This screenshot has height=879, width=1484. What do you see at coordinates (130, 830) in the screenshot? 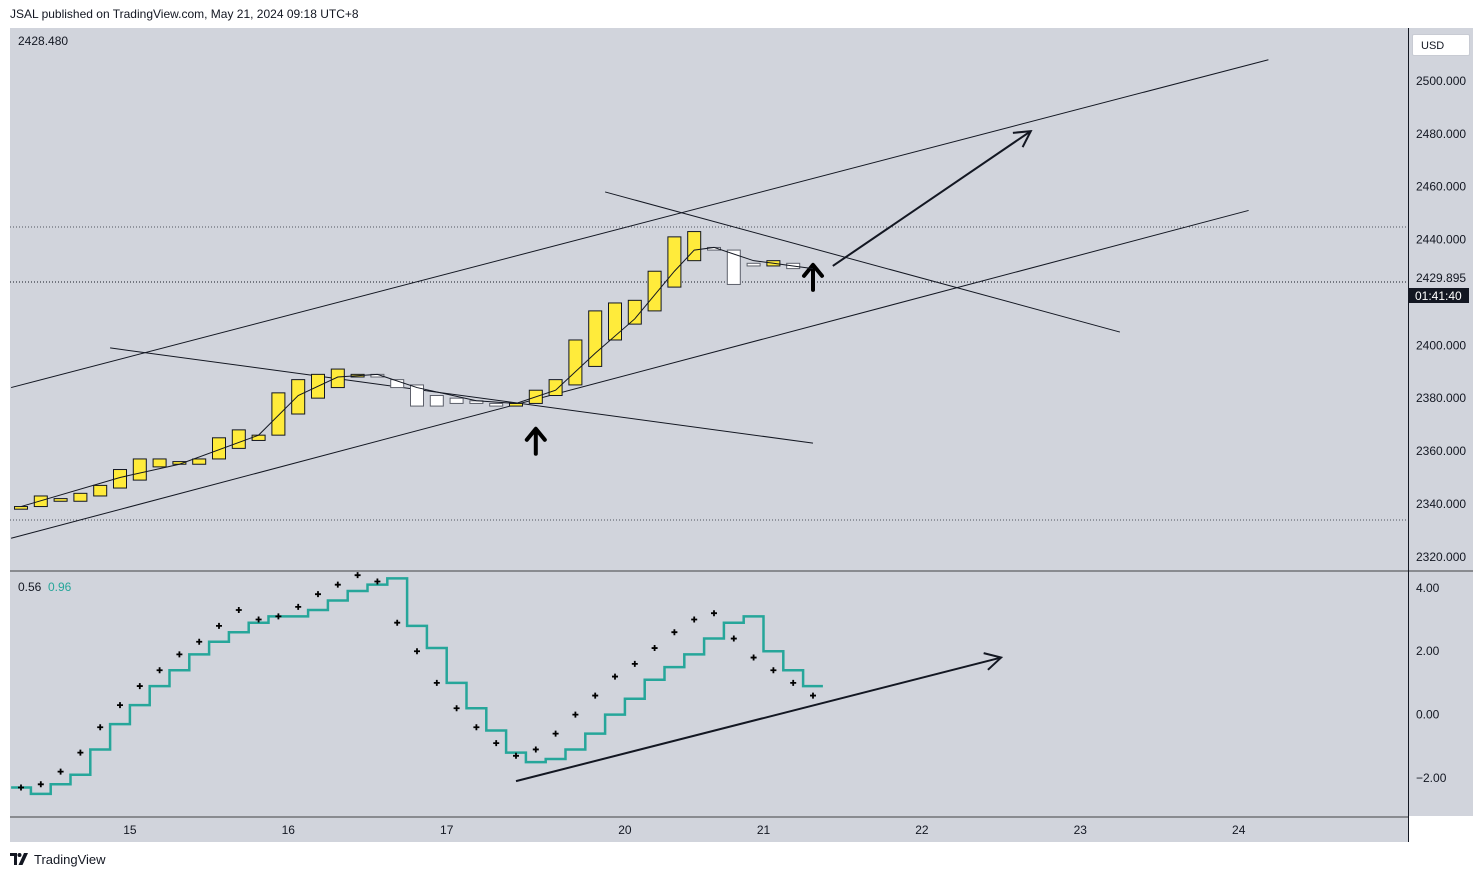
I see `time-tick-label: 15` at bounding box center [130, 830].